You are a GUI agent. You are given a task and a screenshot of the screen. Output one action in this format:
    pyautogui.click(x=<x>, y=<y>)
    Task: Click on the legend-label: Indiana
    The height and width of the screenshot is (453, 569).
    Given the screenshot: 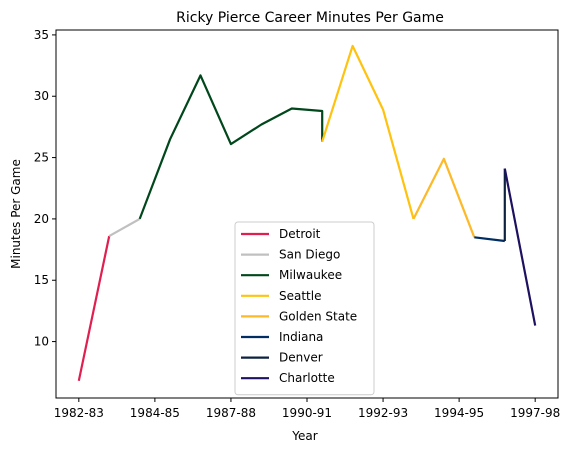 What is the action you would take?
    pyautogui.click(x=301, y=337)
    